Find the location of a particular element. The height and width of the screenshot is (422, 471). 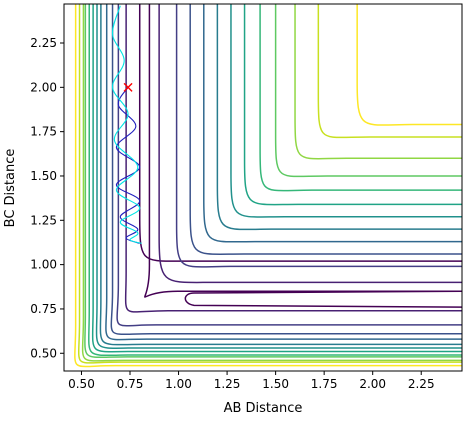

x-tick-label: 1.00 is located at coordinates (178, 384).